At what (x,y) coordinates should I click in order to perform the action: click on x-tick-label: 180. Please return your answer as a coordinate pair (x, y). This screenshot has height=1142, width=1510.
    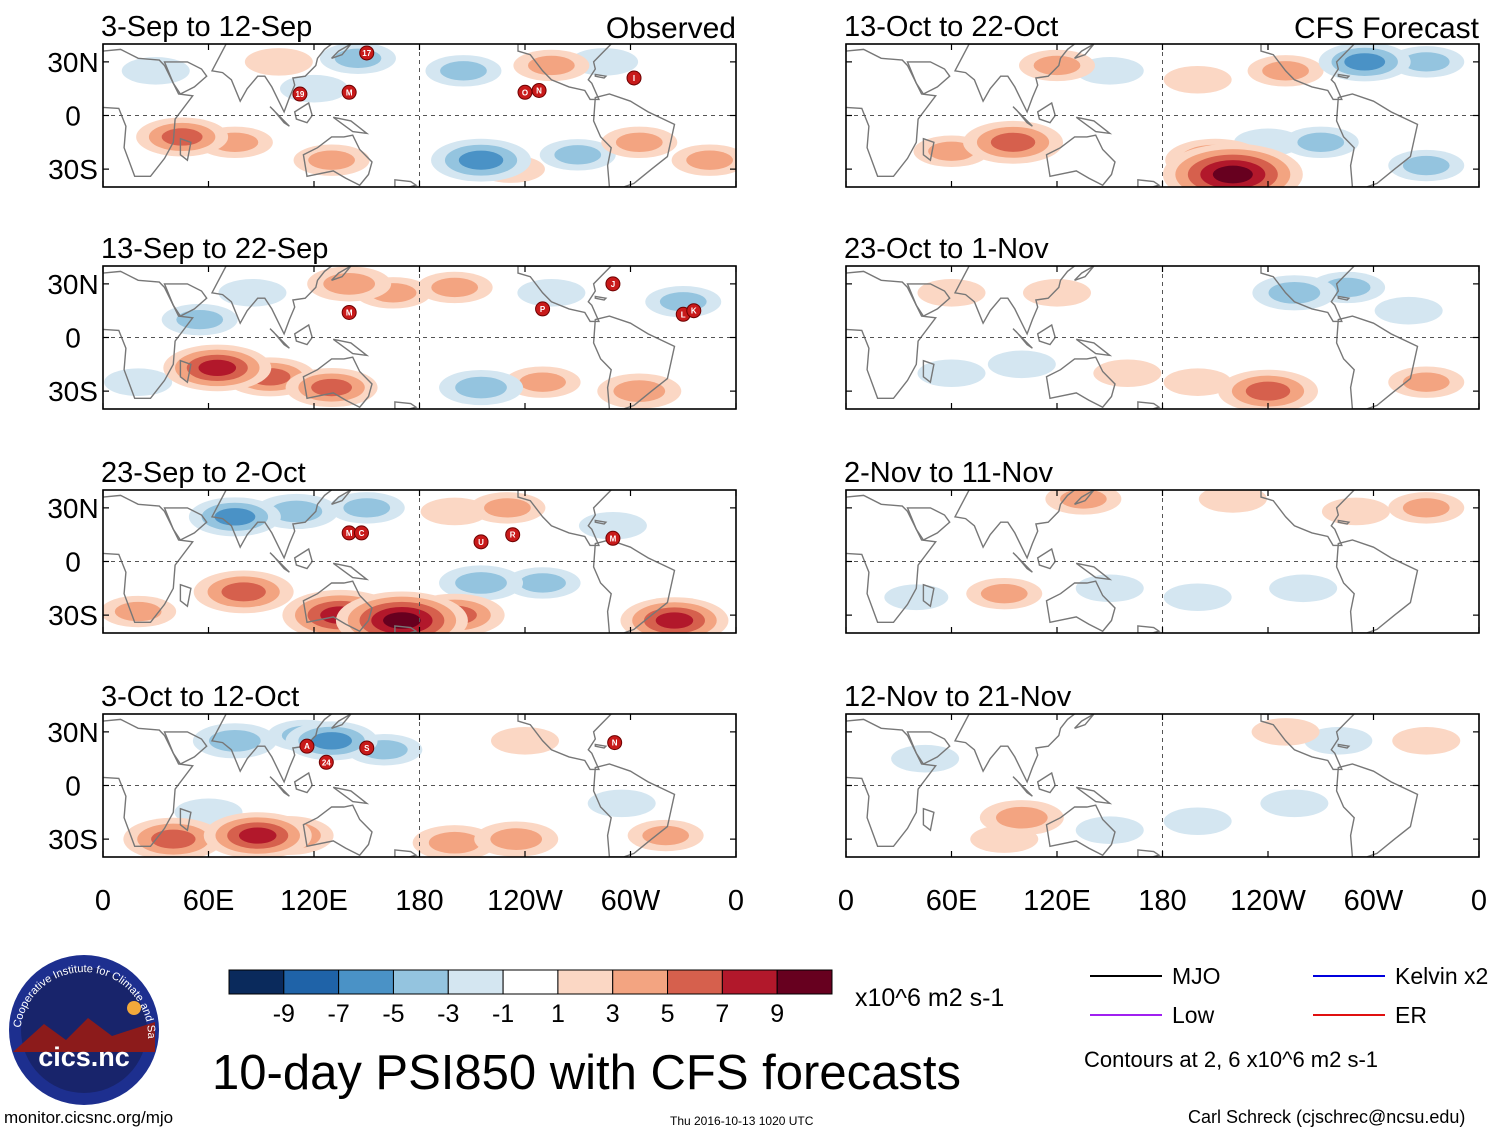
    Looking at the image, I should click on (419, 901).